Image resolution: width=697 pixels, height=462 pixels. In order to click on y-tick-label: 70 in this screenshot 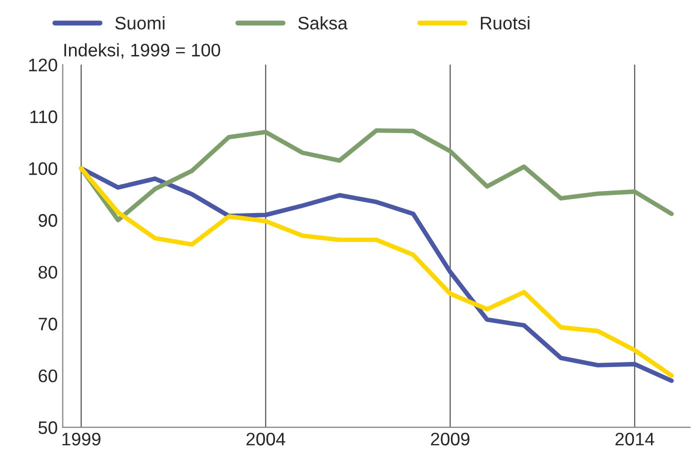, I will do `click(48, 324)`.